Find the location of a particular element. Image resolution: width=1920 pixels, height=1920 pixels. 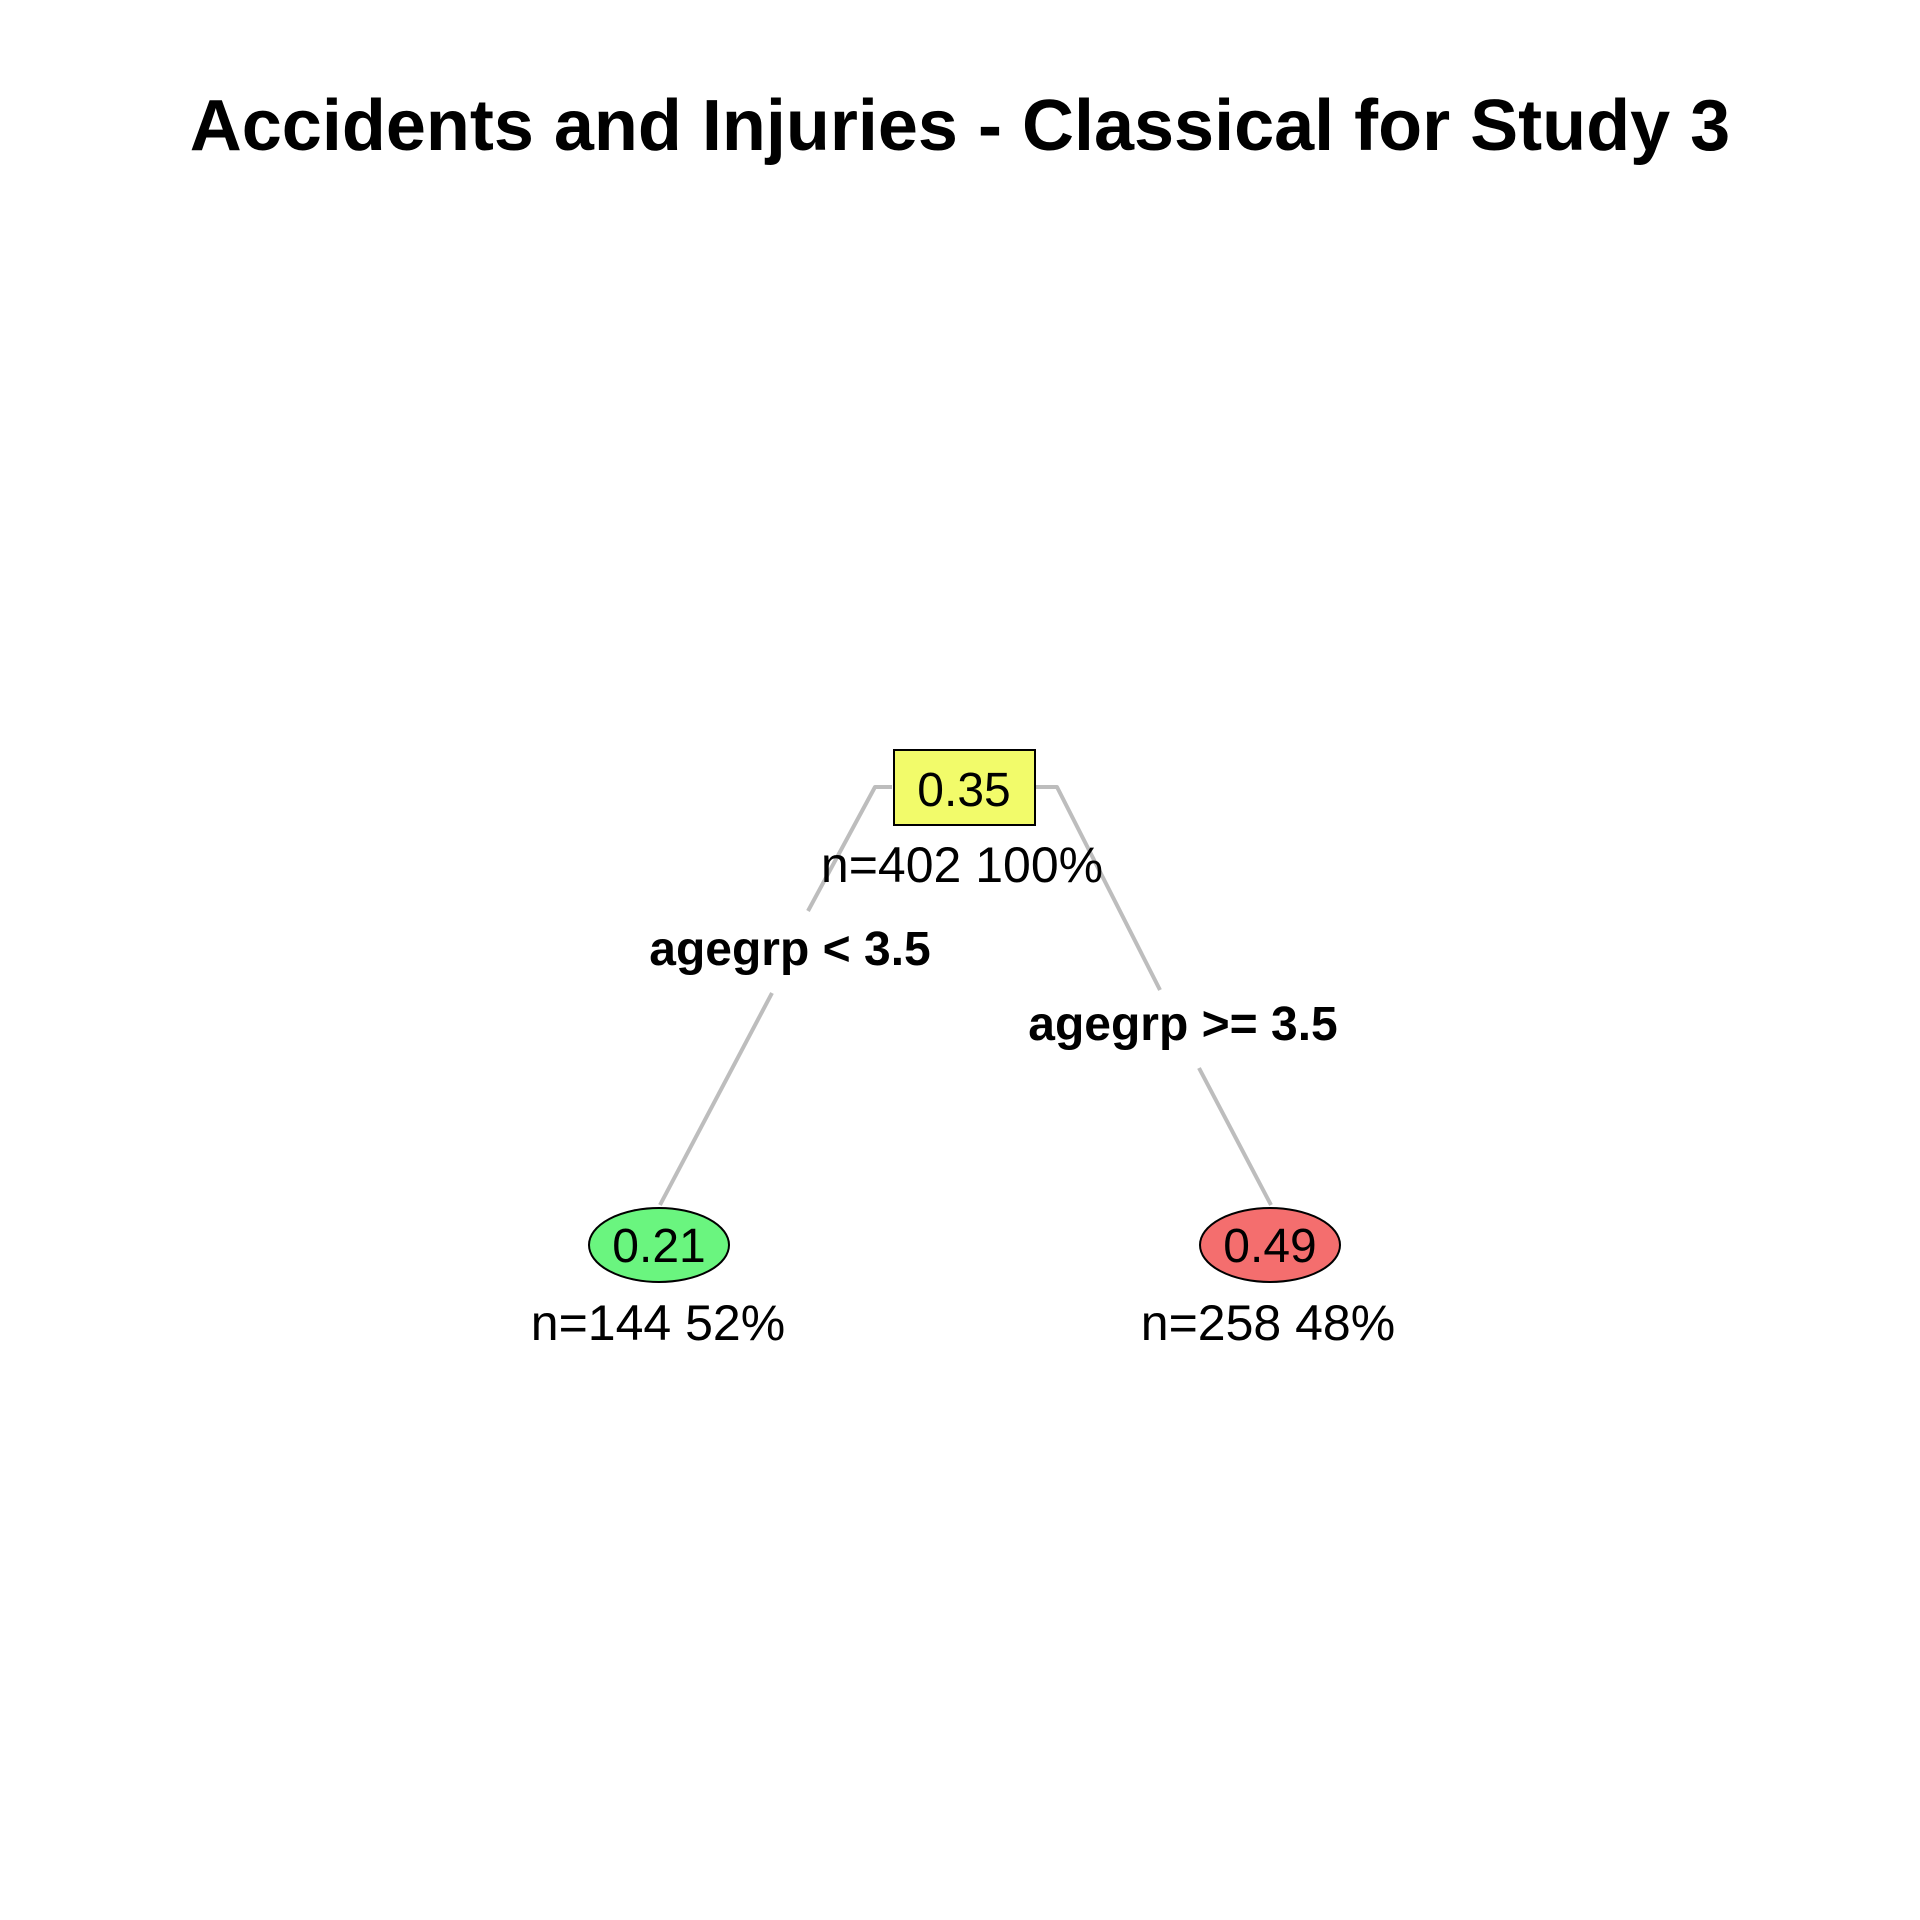

leaf-node-right: 0.49 n=258 48% is located at coordinates (1268, 1279).